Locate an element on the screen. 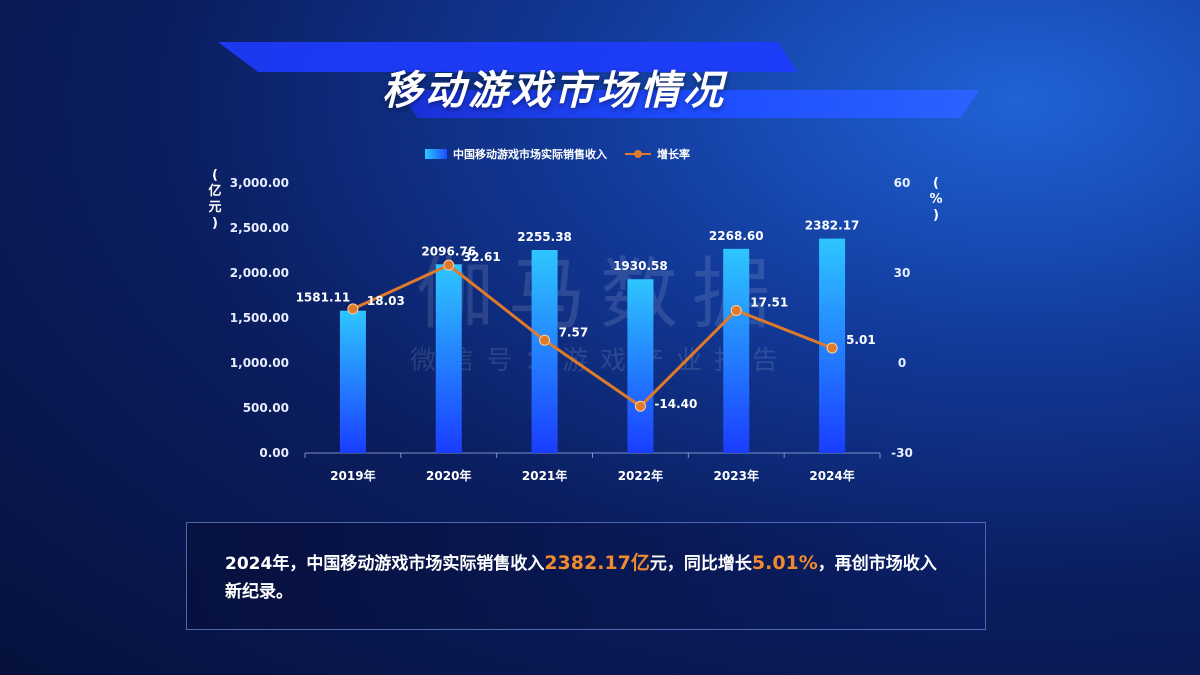 Image resolution: width=1200 pixels, height=675 pixels. legend-bar-swatch is located at coordinates (436, 154).